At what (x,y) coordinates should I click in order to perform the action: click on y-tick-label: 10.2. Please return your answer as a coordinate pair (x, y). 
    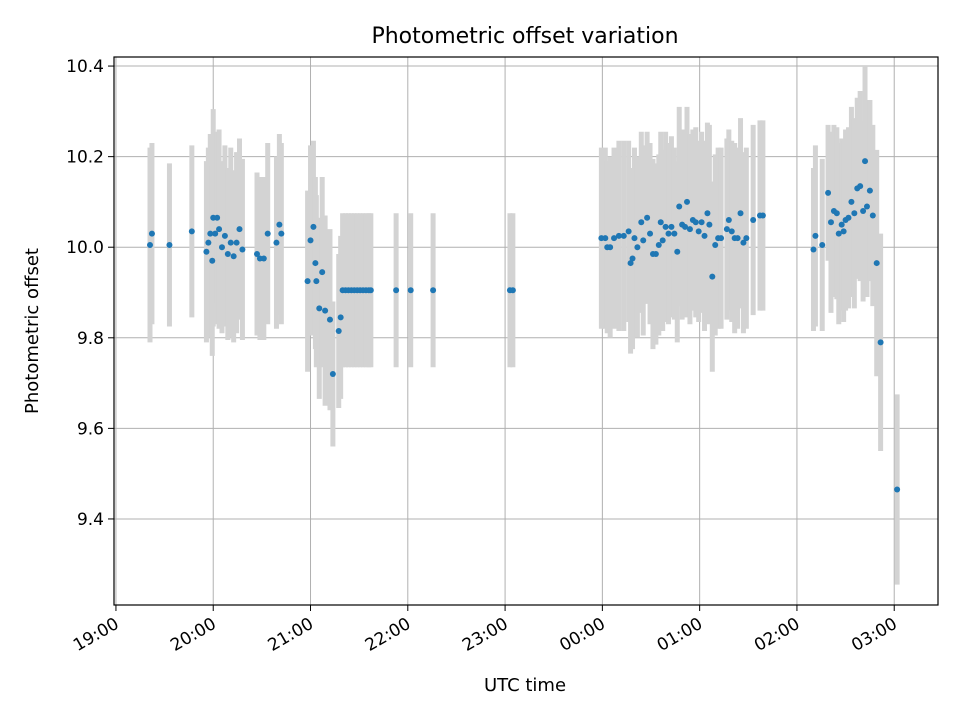
    Looking at the image, I should click on (85, 158).